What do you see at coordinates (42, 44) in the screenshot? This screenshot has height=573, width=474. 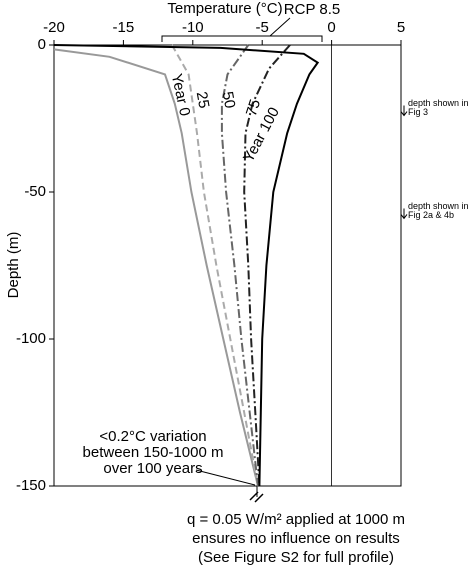 I see `y-tick-label: 0` at bounding box center [42, 44].